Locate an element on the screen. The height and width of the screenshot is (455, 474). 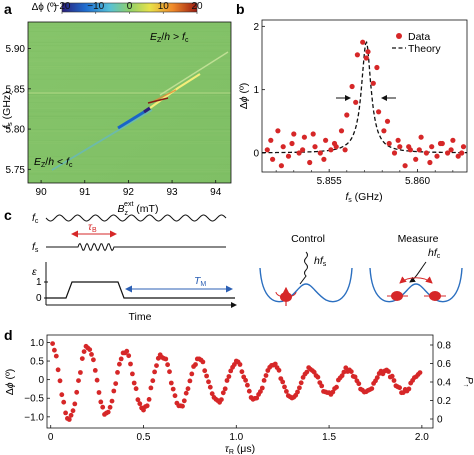
panel-d-ytick-right-label: 0.6 is located at coordinates (444, 364).